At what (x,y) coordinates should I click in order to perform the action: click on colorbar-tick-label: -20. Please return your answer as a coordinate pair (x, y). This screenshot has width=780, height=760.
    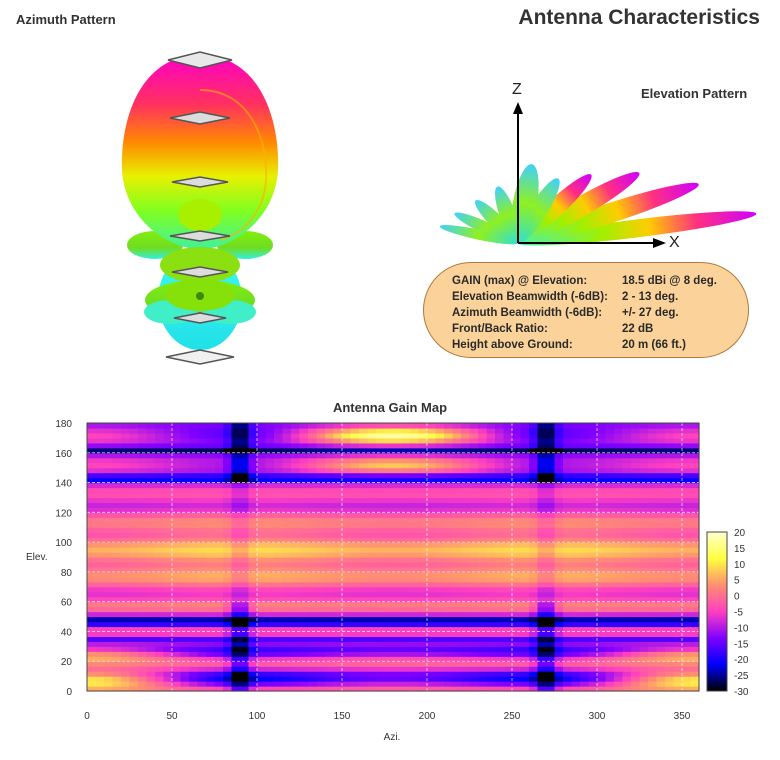
    Looking at the image, I should click on (741, 660).